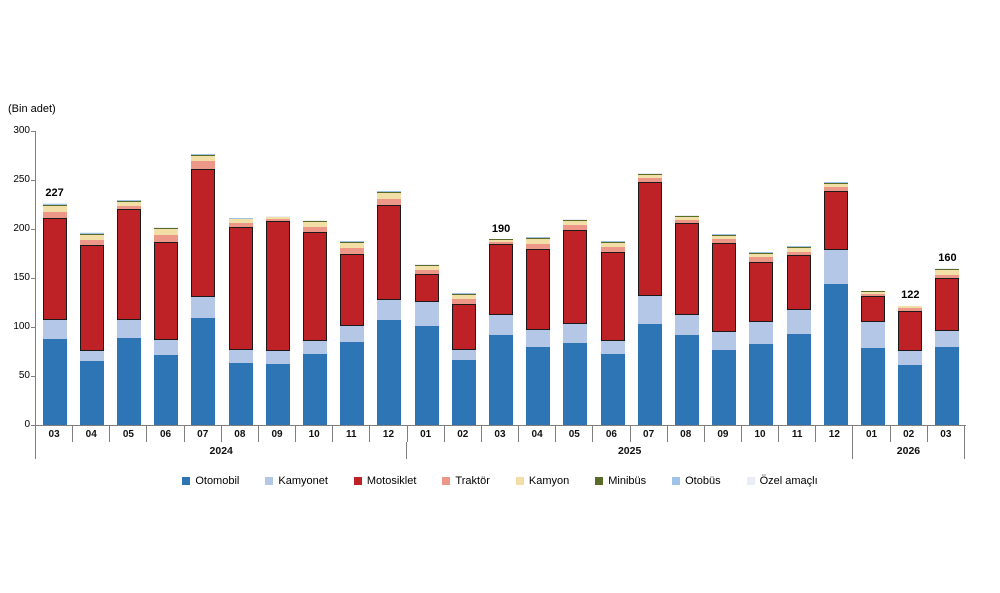 The image size is (1000, 593). I want to click on bar-slot: 122, so click(910, 278).